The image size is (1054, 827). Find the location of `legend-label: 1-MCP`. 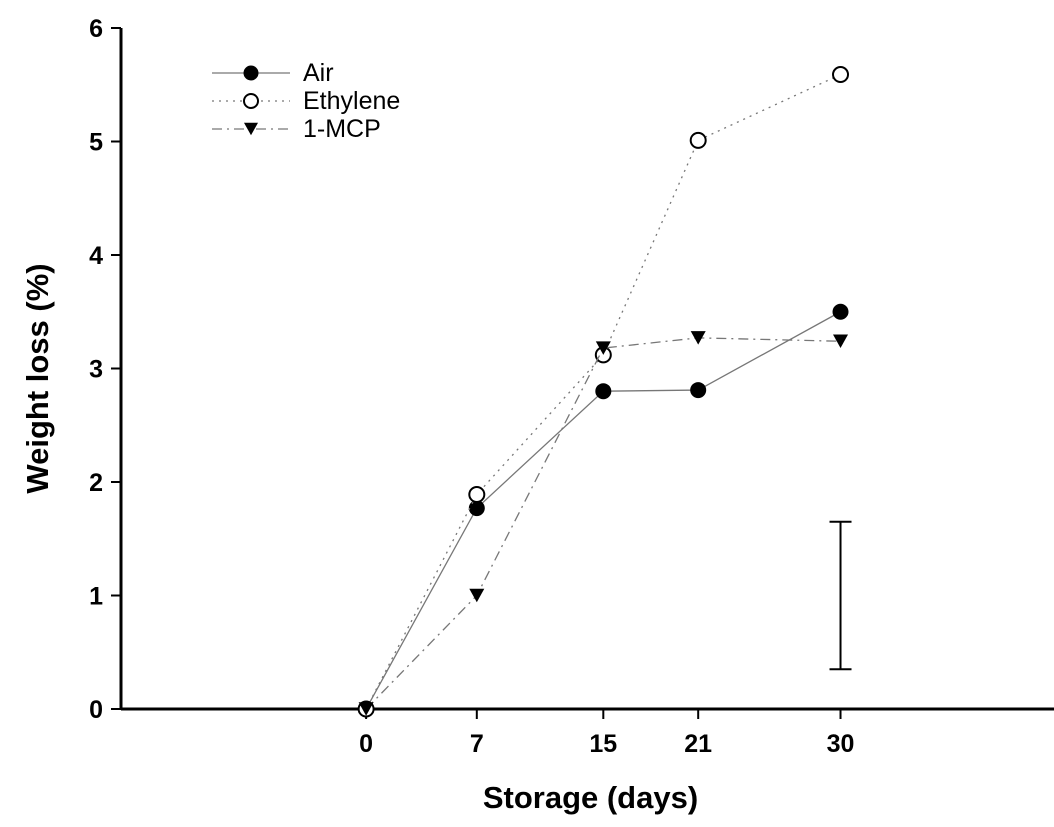

legend-label: 1-MCP is located at coordinates (342, 129).